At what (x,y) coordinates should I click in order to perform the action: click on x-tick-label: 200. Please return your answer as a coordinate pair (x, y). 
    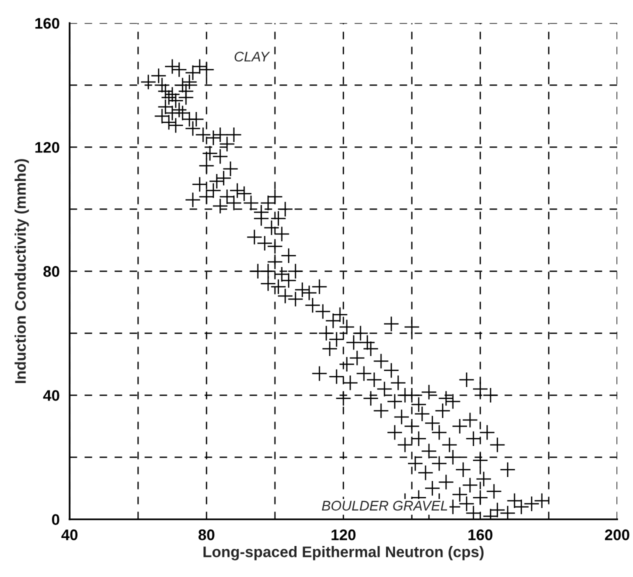
    Looking at the image, I should click on (617, 534).